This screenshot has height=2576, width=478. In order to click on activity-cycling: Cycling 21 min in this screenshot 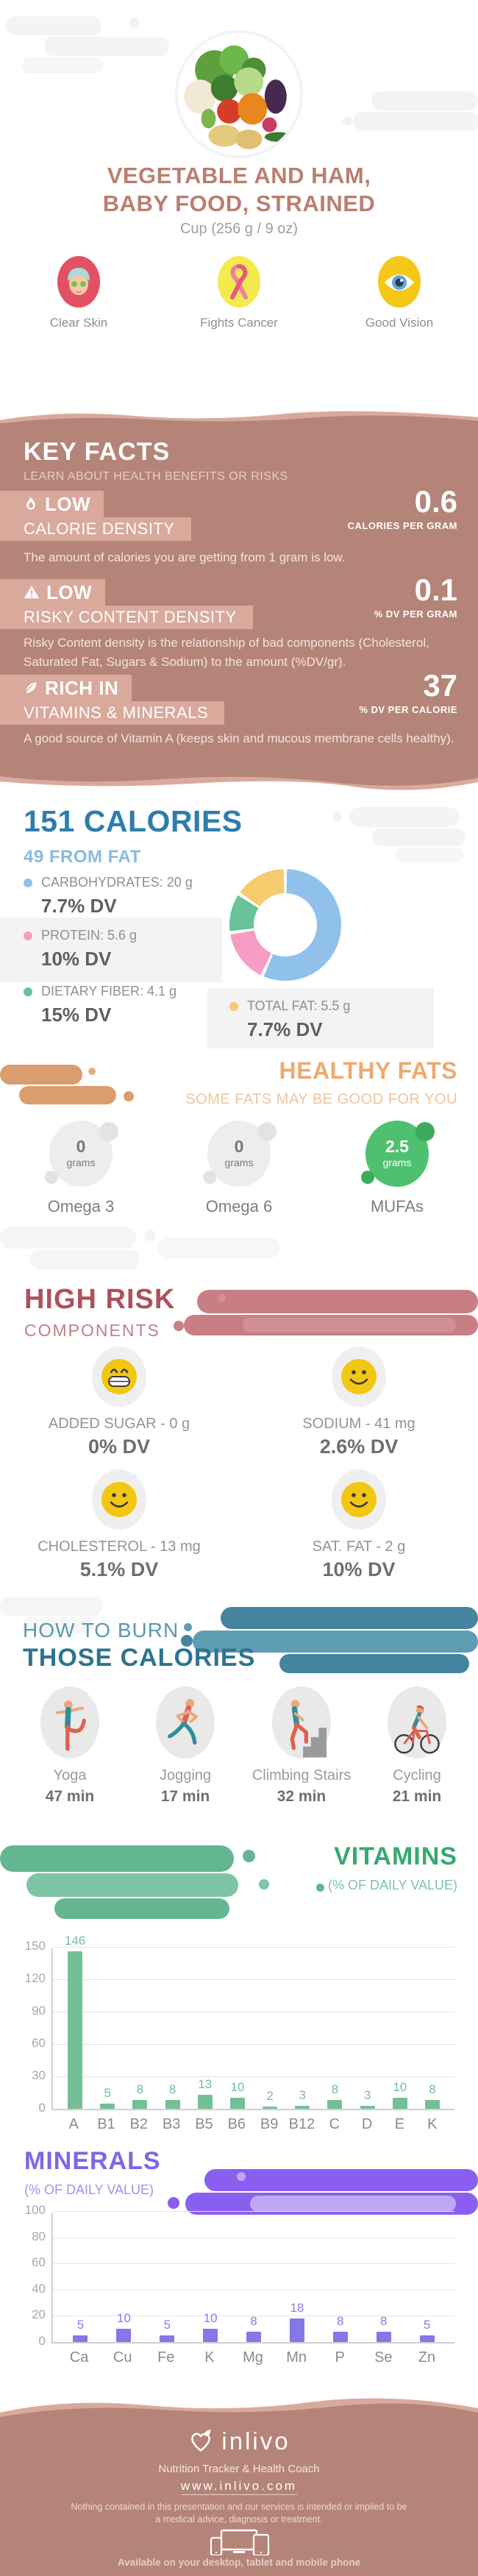, I will do `click(417, 1746)`.